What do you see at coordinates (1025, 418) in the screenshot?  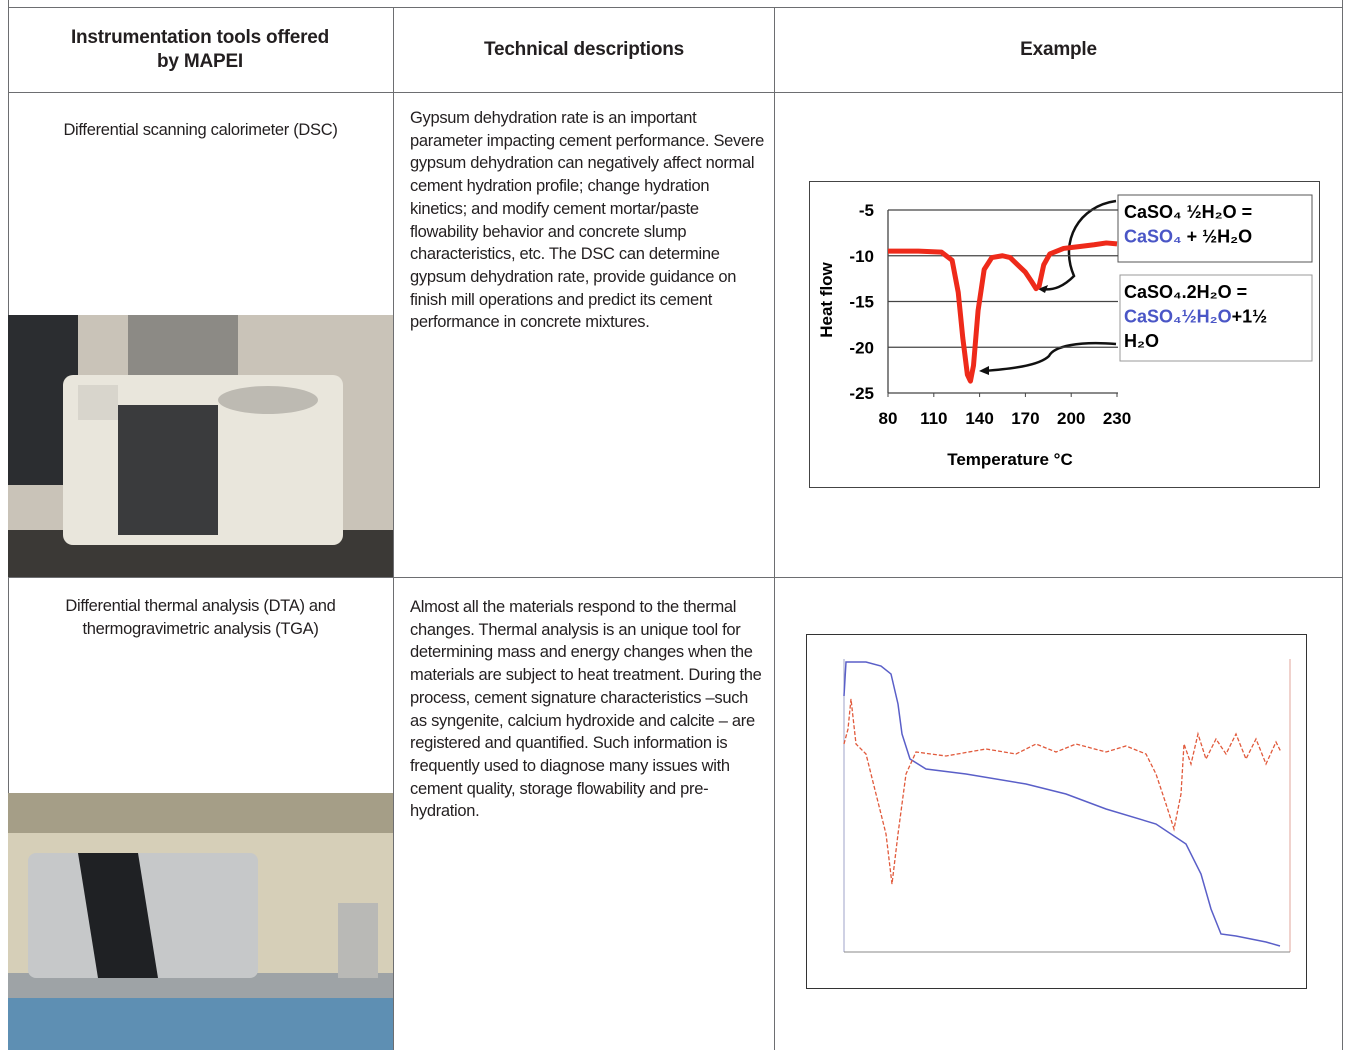 I see `x-tick-label: 170` at bounding box center [1025, 418].